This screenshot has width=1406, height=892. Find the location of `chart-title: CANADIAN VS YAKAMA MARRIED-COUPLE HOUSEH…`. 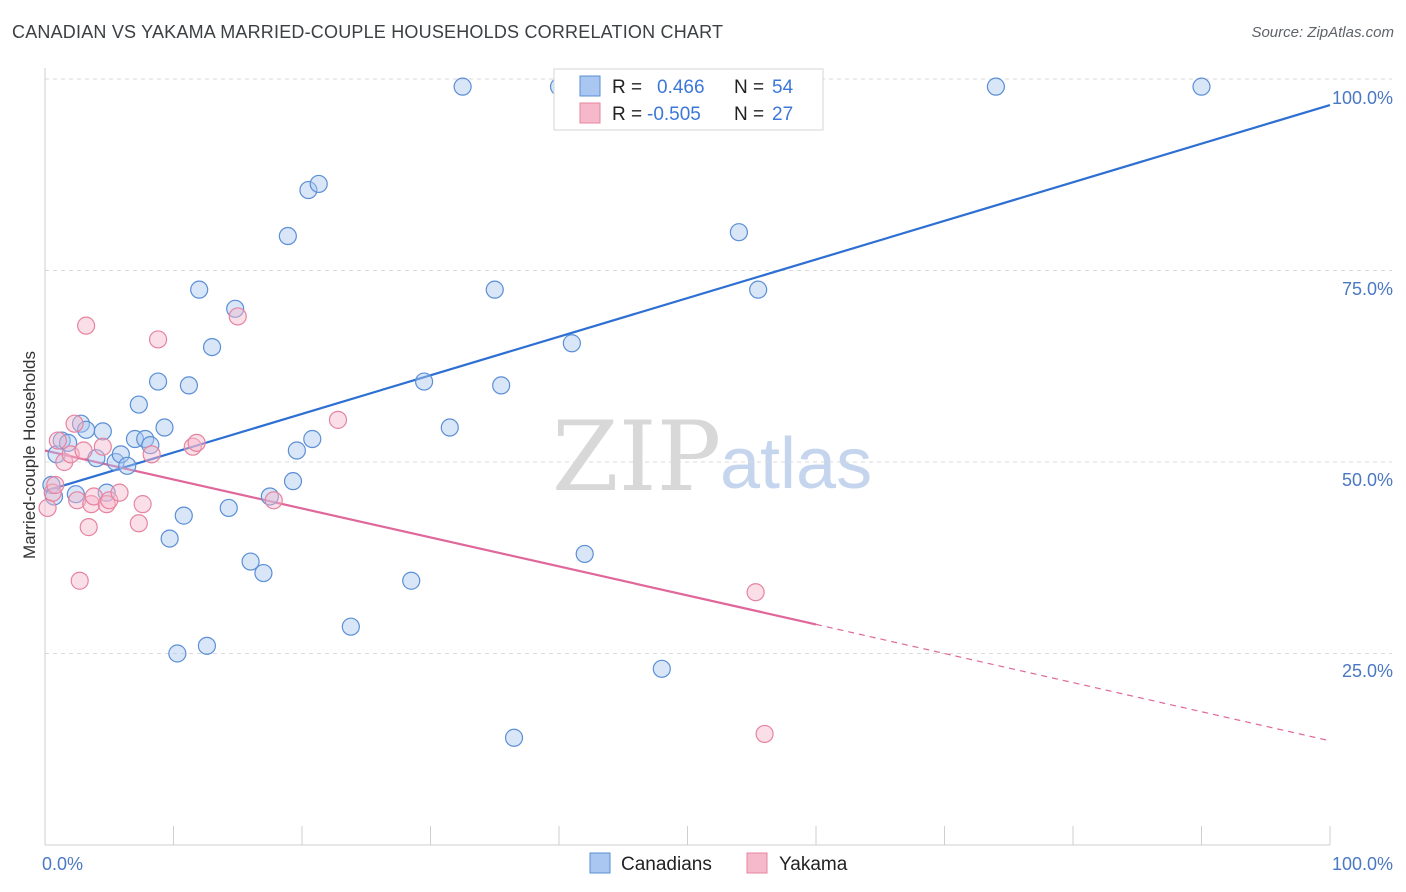

chart-title: CANADIAN VS YAKAMA MARRIED-COUPLE HOUSEH… is located at coordinates (368, 32).